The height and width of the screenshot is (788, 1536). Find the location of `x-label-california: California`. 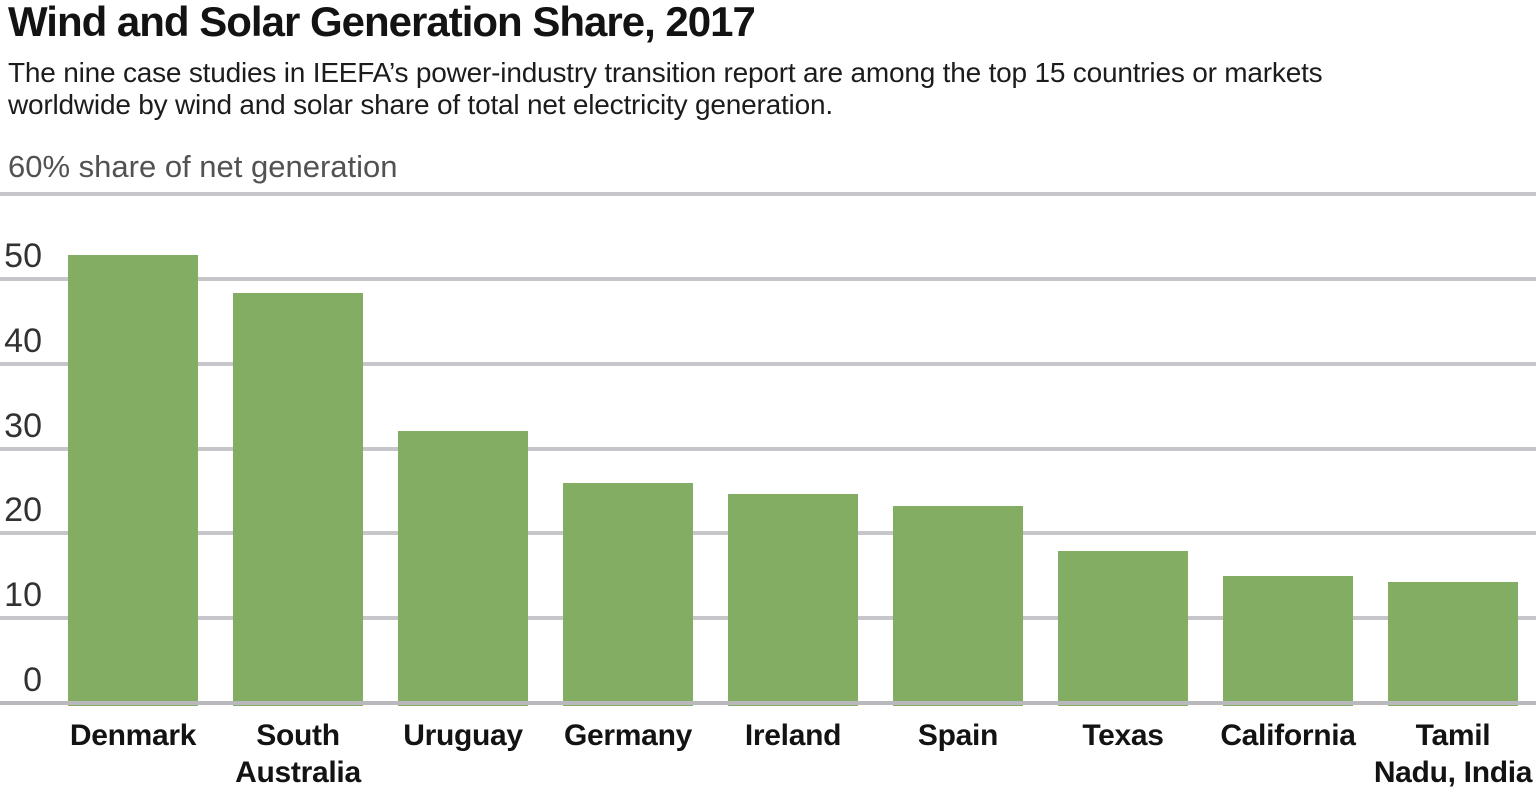

x-label-california: California is located at coordinates (1288, 735).